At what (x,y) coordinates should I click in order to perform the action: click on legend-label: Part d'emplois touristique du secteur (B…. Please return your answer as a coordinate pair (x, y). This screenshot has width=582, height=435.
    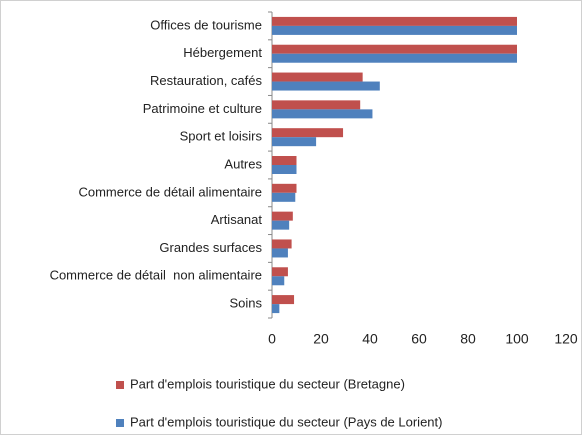
    Looking at the image, I should click on (267, 383).